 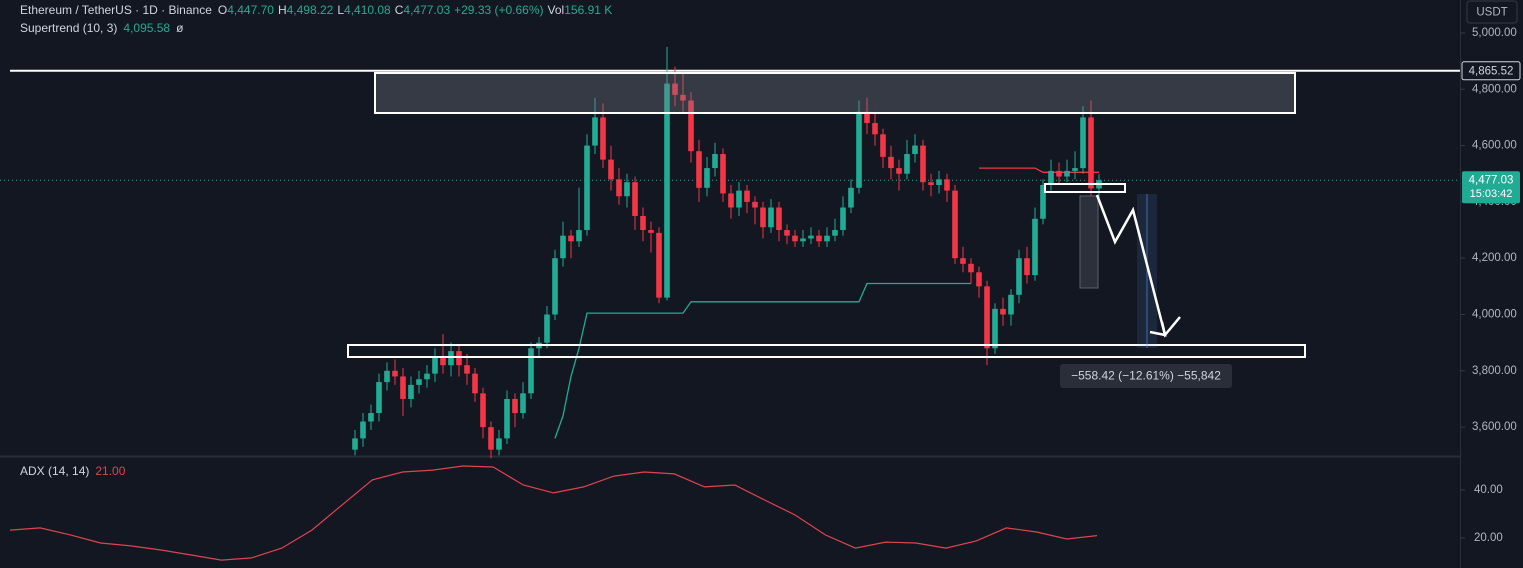 What do you see at coordinates (1491, 181) in the screenshot?
I see `last-price-label: 4,477.03` at bounding box center [1491, 181].